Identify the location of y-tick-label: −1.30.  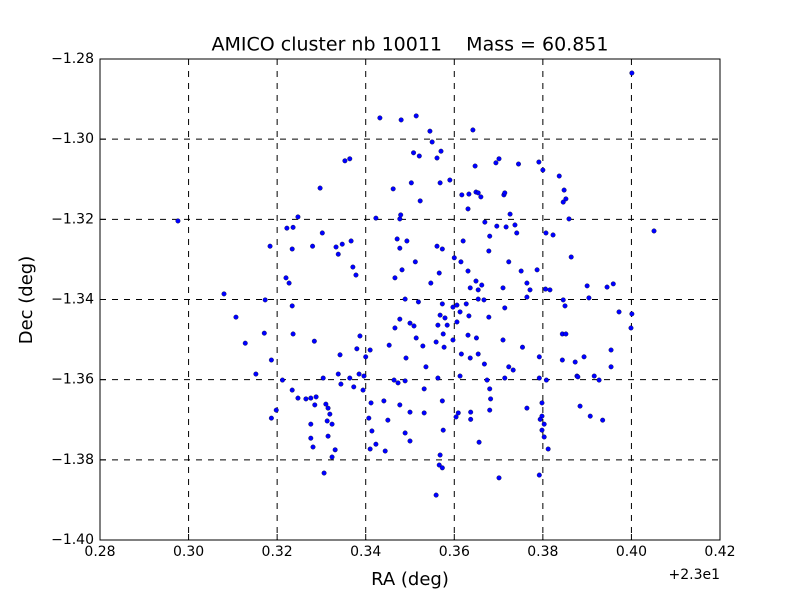
(72, 139).